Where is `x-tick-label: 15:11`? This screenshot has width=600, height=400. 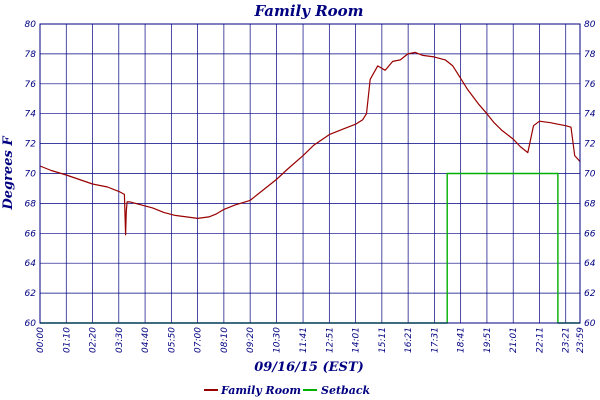
x-tick-label: 15:11 is located at coordinates (383, 340).